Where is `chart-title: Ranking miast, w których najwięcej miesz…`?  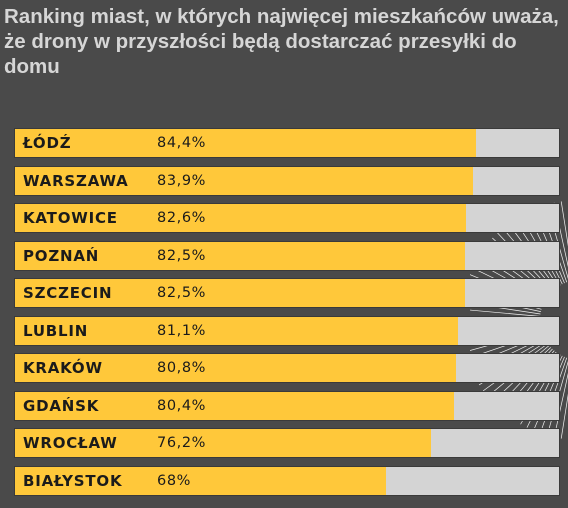
chart-title: Ranking miast, w których najwięcej miesz… is located at coordinates (281, 41).